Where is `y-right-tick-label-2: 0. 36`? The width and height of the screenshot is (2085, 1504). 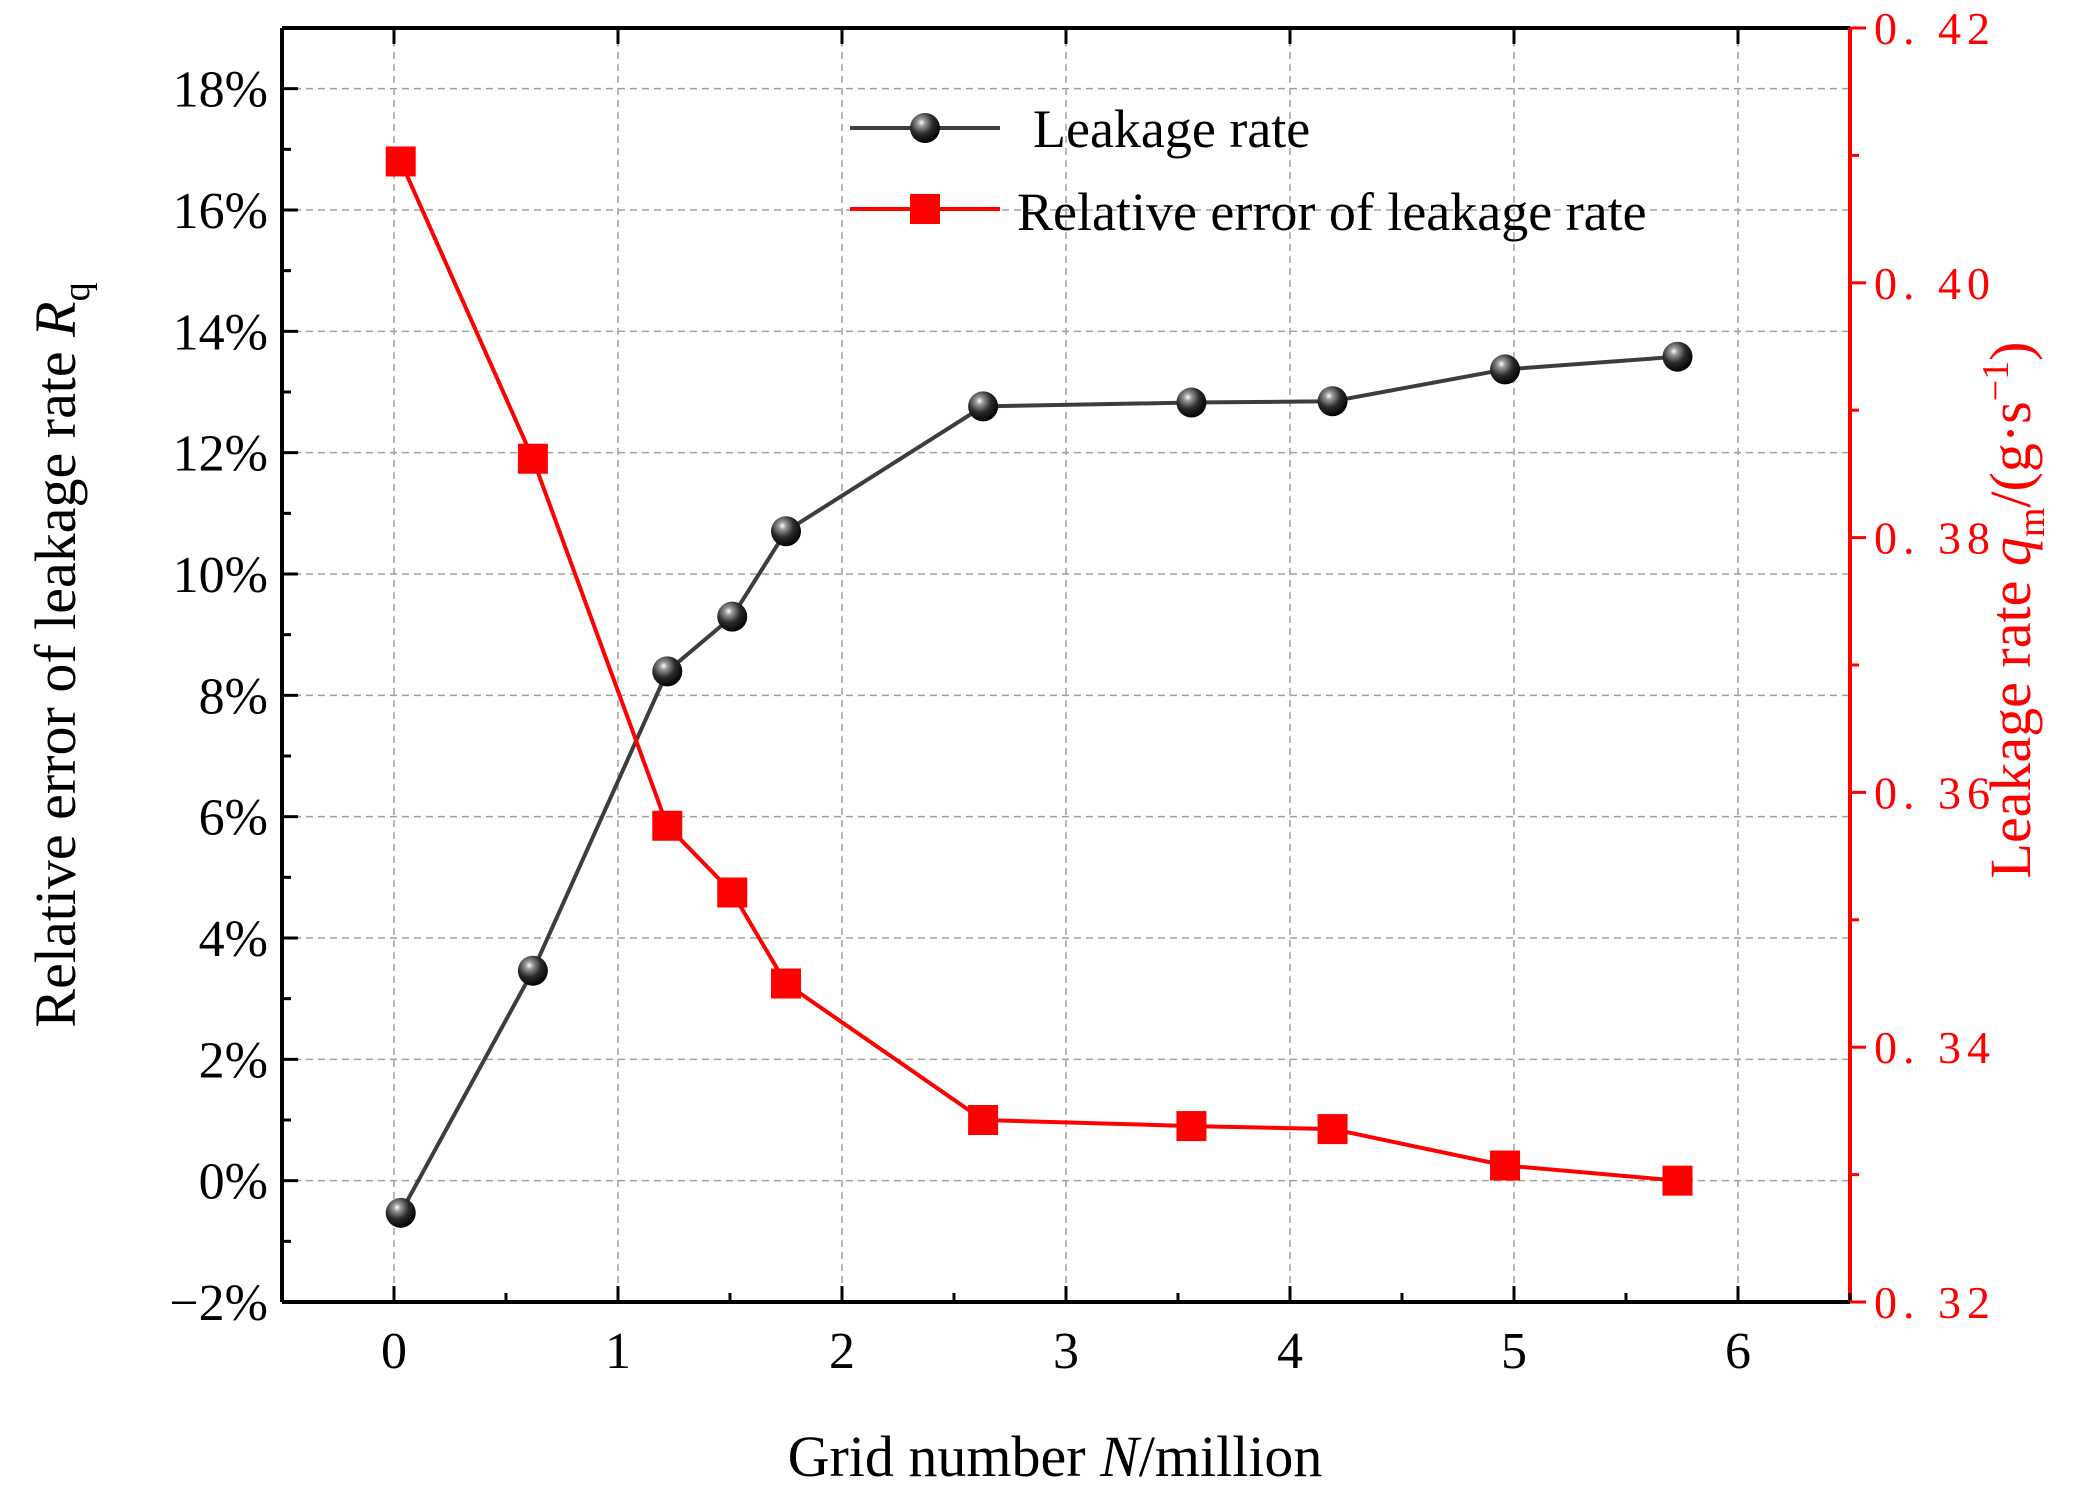
y-right-tick-label-2: 0. 36 is located at coordinates (1935, 792).